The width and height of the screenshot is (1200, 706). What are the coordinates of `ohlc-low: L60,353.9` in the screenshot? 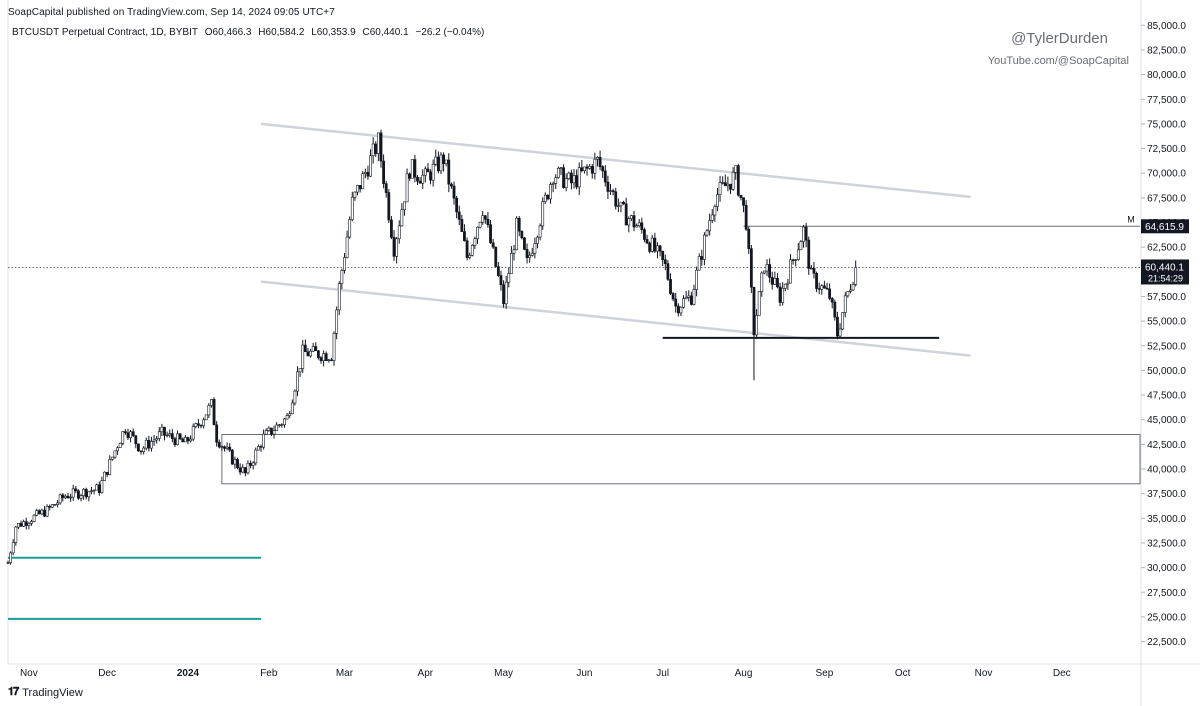 It's located at (333, 32).